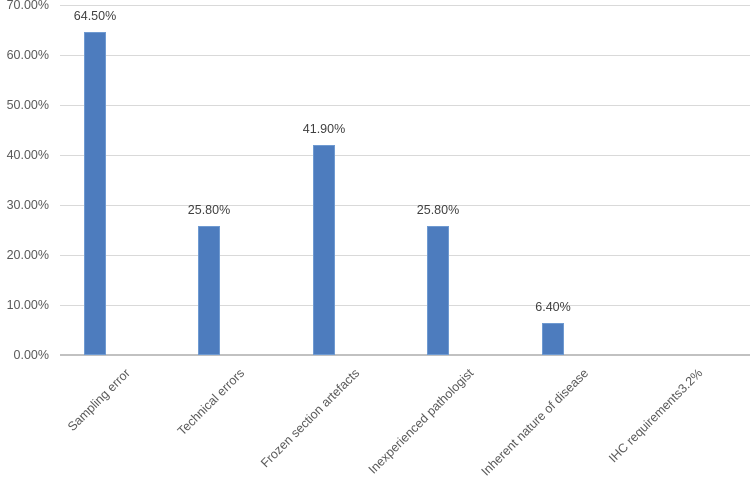  I want to click on x-axis-category-label: Inherent nature of disease, so click(534, 422).